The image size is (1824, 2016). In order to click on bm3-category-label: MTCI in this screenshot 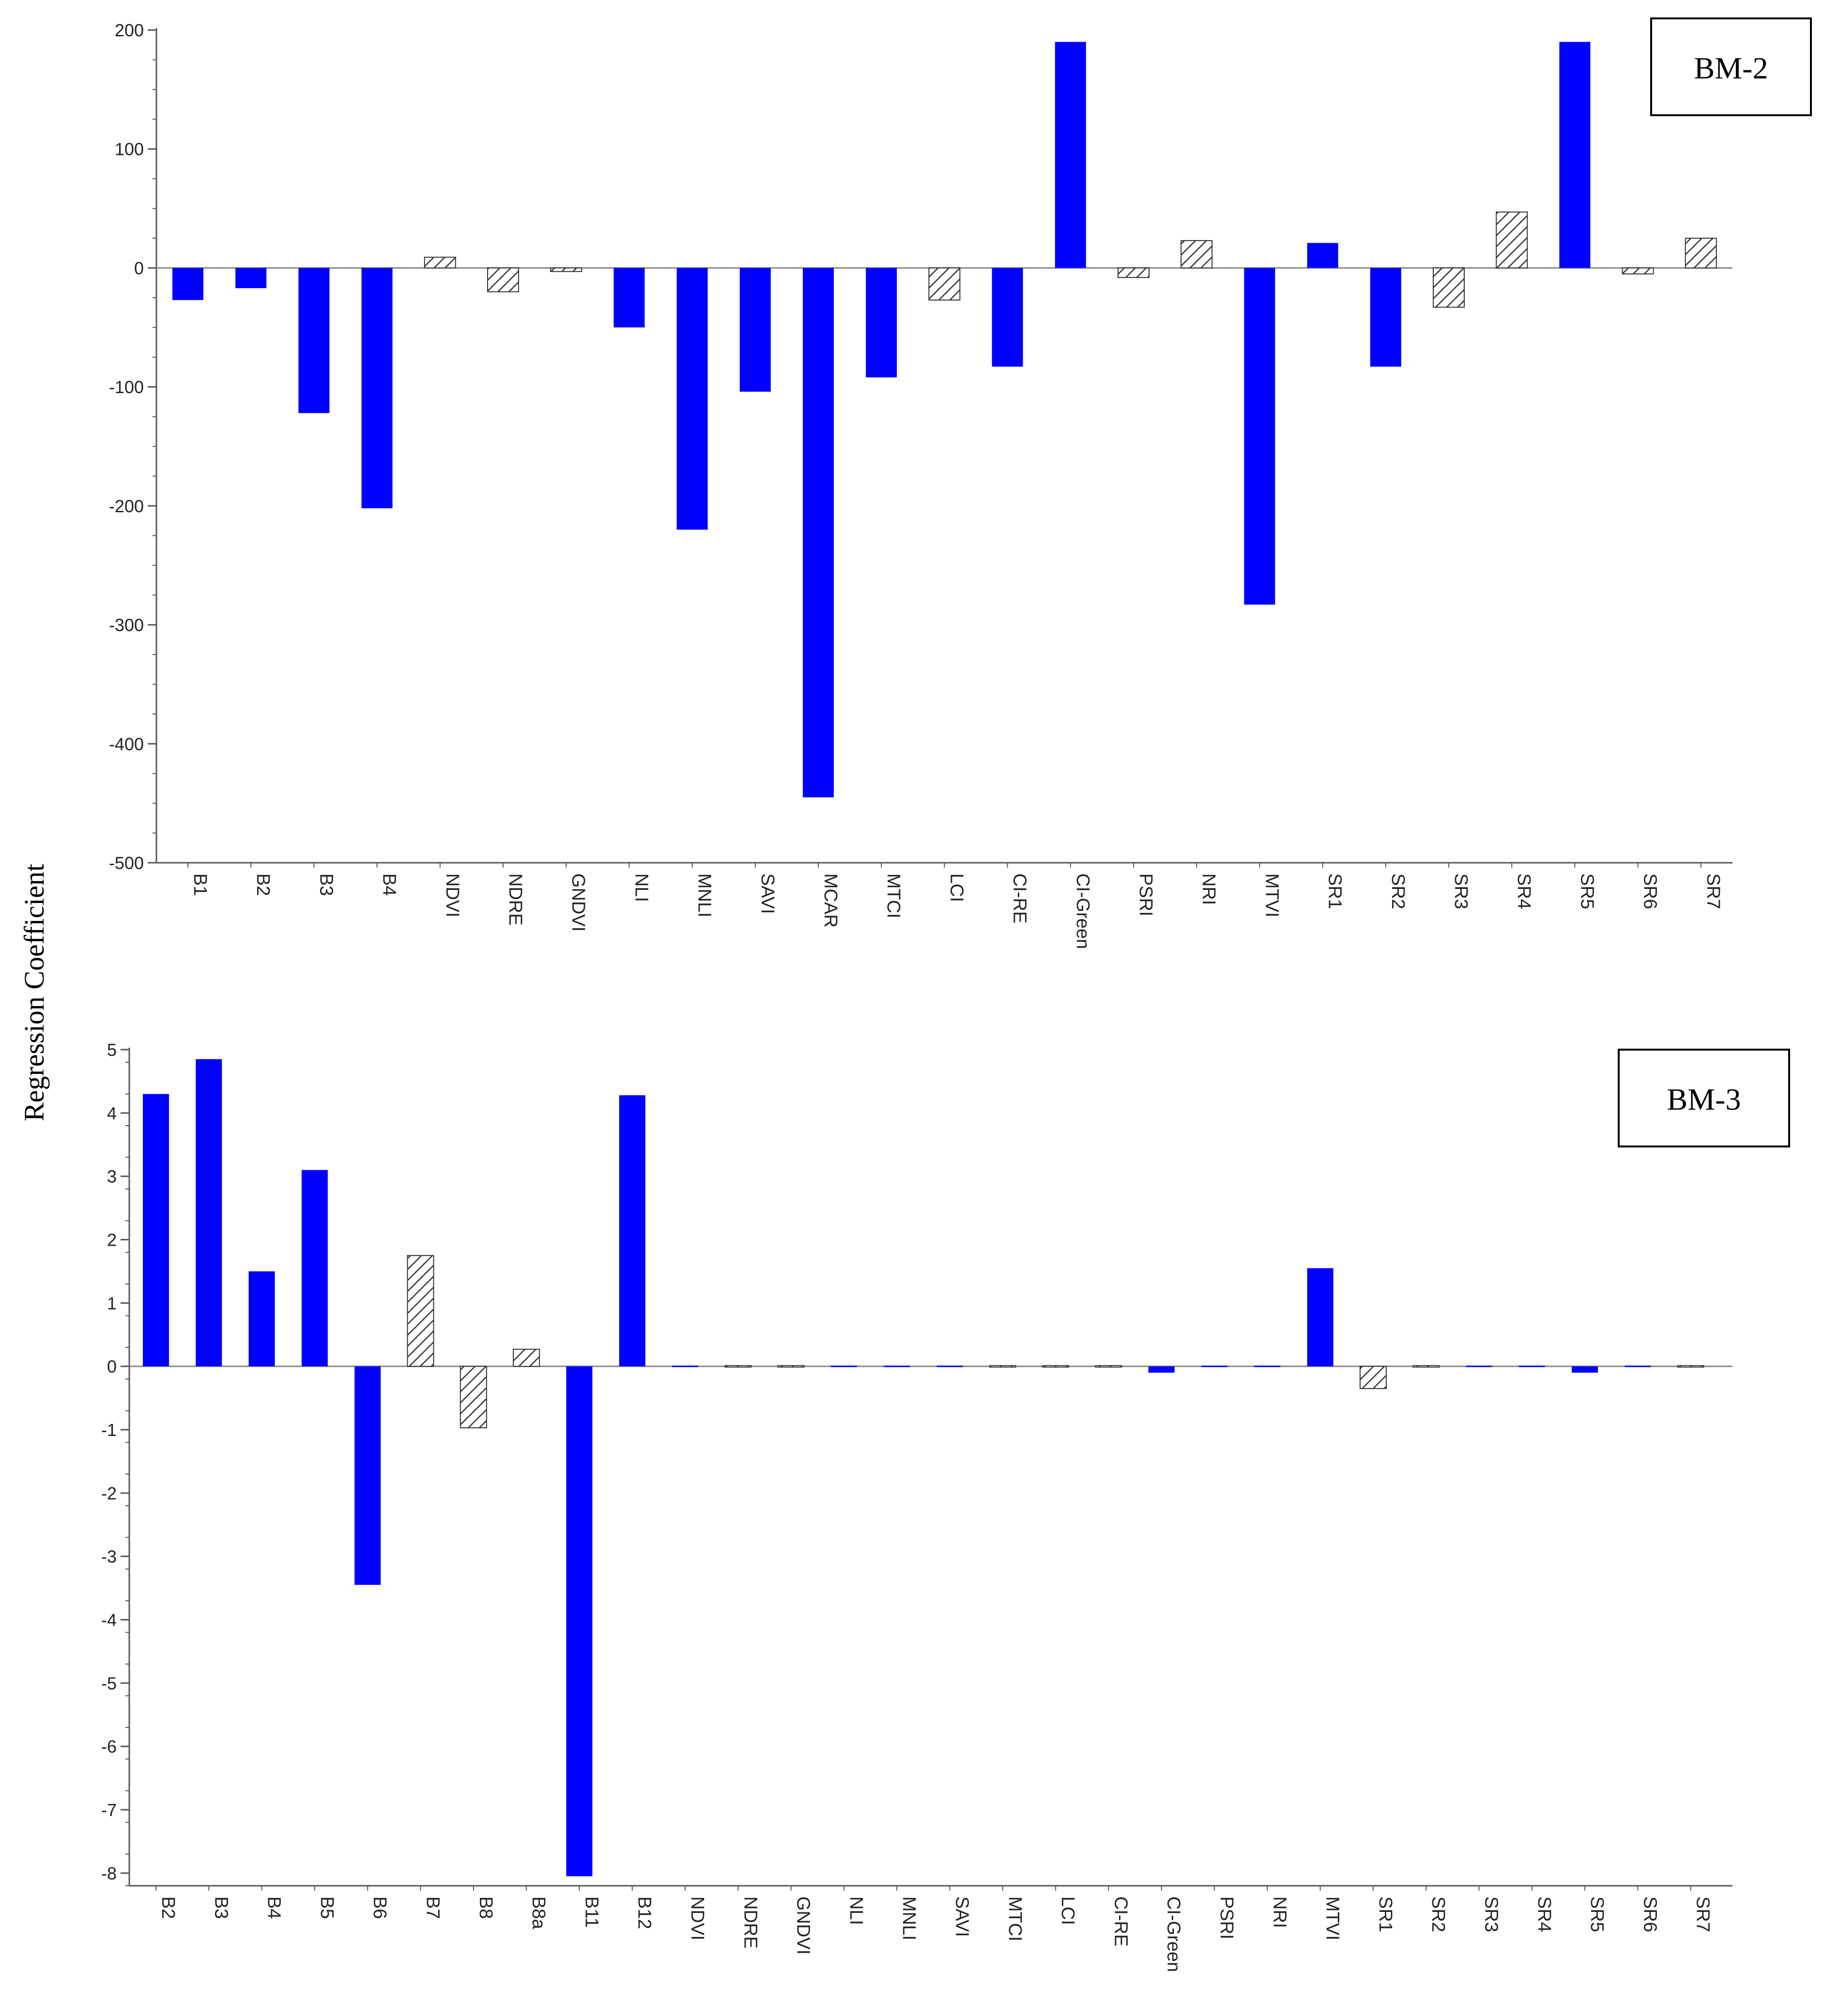, I will do `click(1015, 1919)`.